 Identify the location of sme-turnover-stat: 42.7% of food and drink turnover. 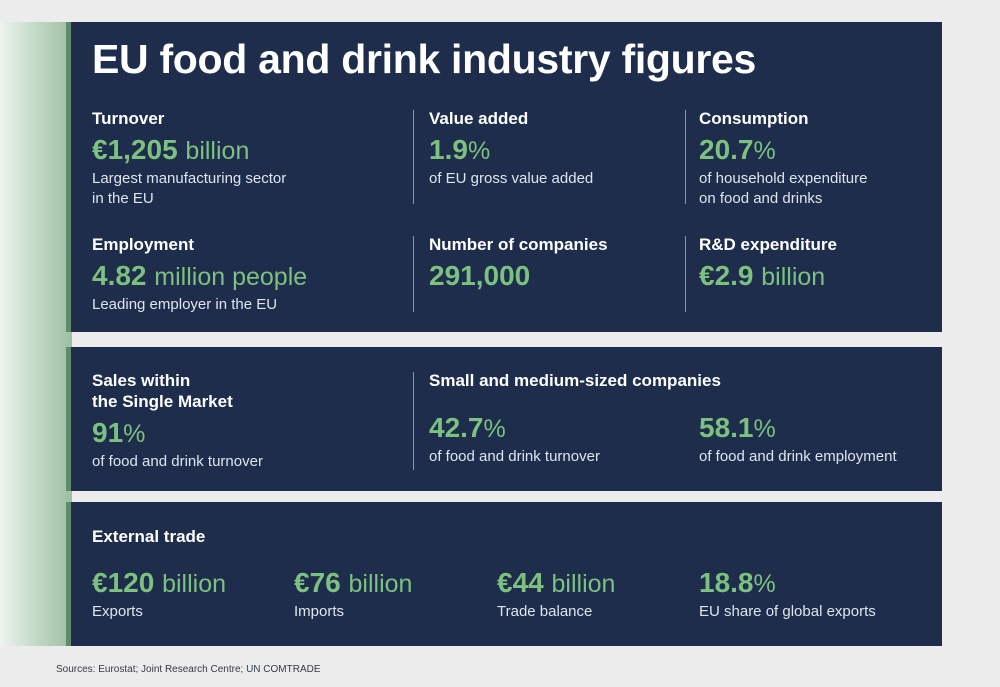
(514, 436).